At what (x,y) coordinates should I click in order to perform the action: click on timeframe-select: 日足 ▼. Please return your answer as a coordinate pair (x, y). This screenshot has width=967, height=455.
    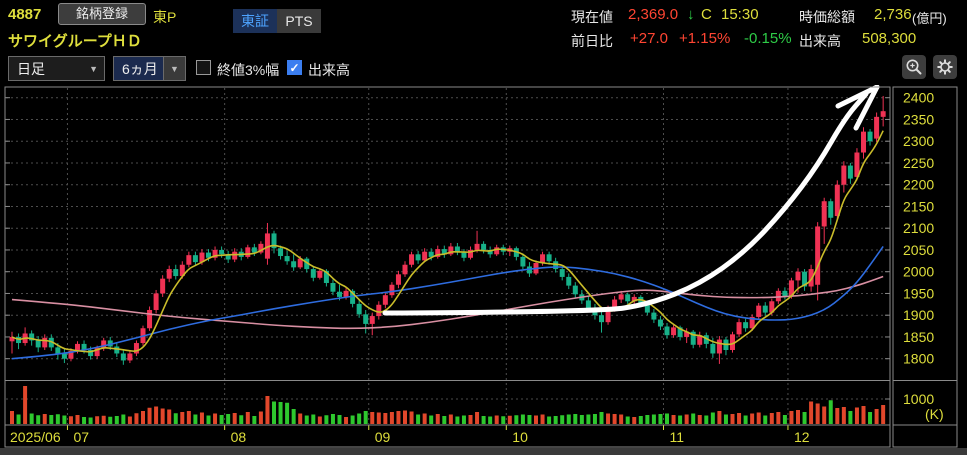
    Looking at the image, I should click on (56, 68).